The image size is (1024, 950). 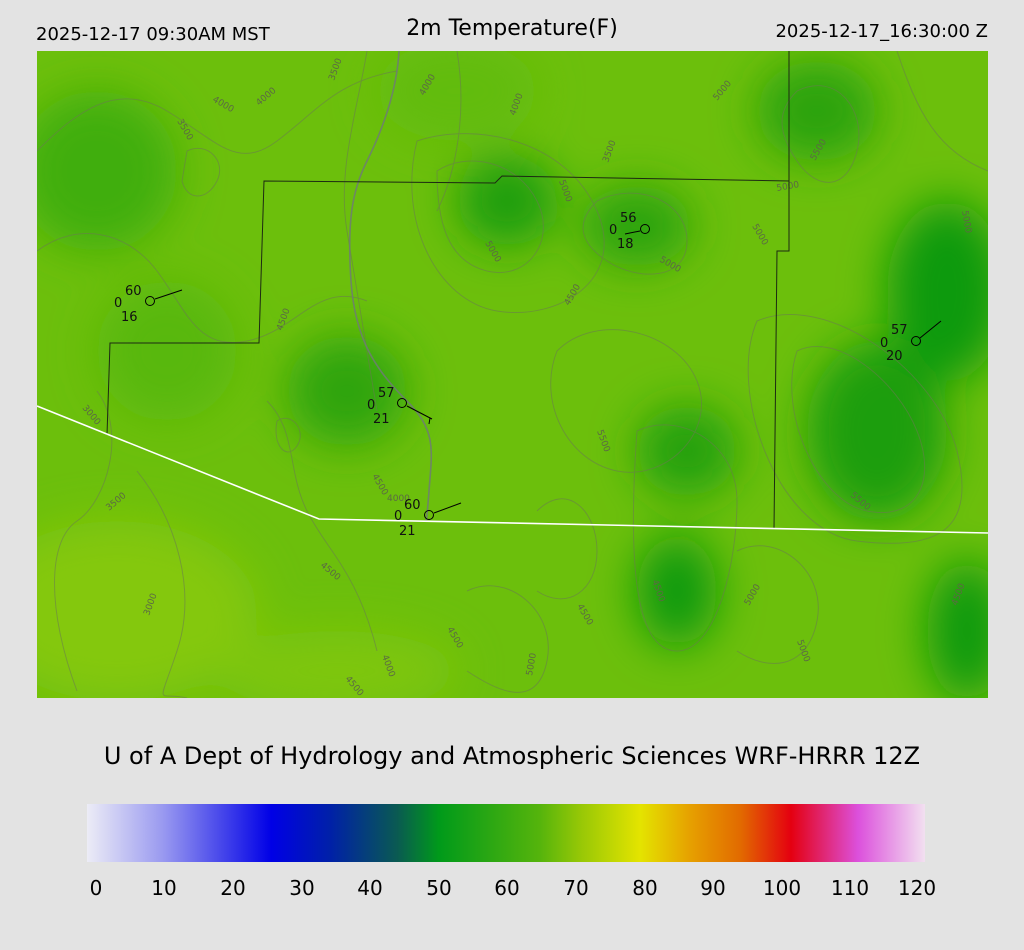 What do you see at coordinates (894, 356) in the screenshot?
I see `station-dew: 20` at bounding box center [894, 356].